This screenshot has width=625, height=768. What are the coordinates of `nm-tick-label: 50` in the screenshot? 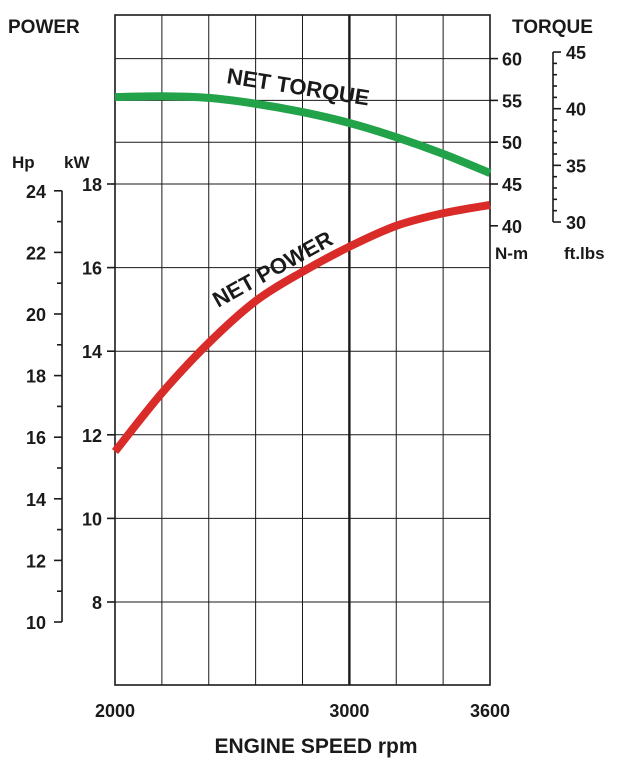 It's located at (512, 143).